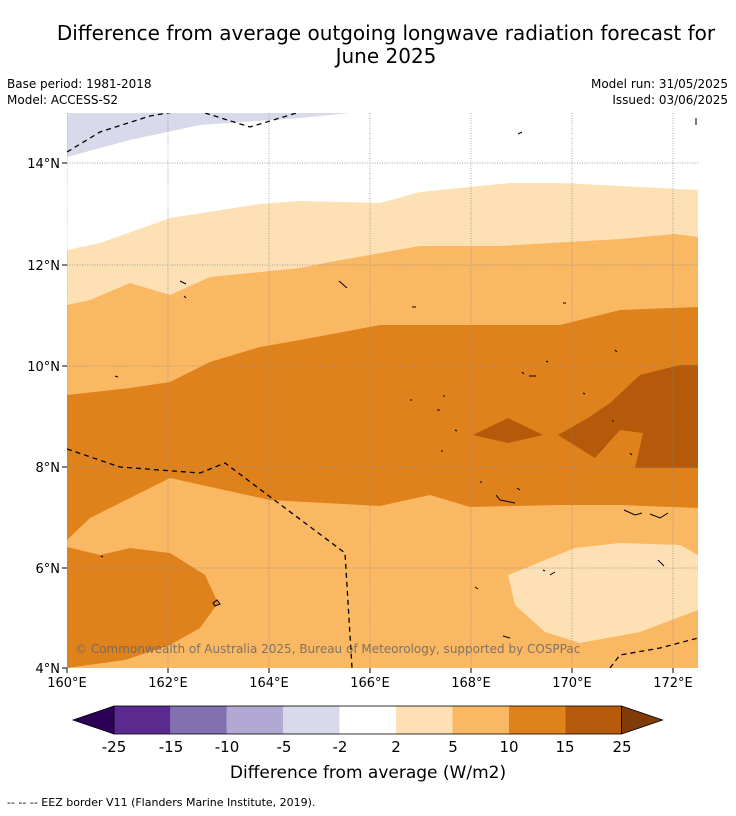 The image size is (736, 816). Describe the element at coordinates (642, 720) in the screenshot. I see `colorbar-extend-high` at that location.